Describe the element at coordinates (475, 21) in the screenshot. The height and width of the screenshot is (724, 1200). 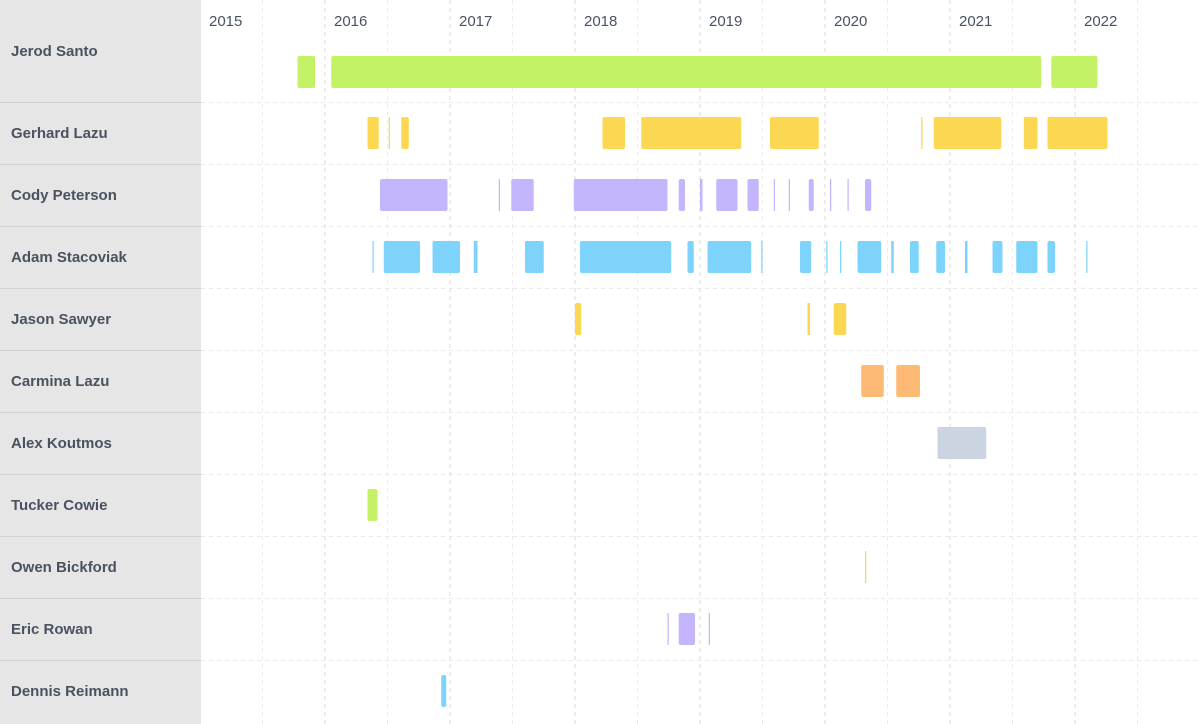
I see `x-tick-label: 2017` at that location.